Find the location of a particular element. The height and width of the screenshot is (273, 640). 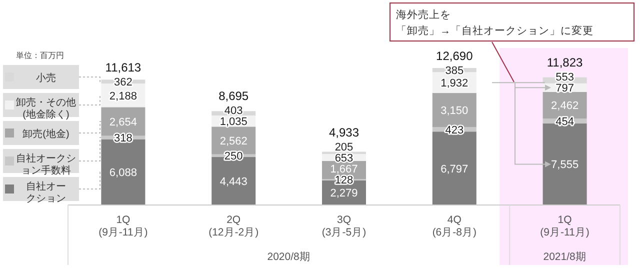

data-label: 318 is located at coordinates (123, 138).